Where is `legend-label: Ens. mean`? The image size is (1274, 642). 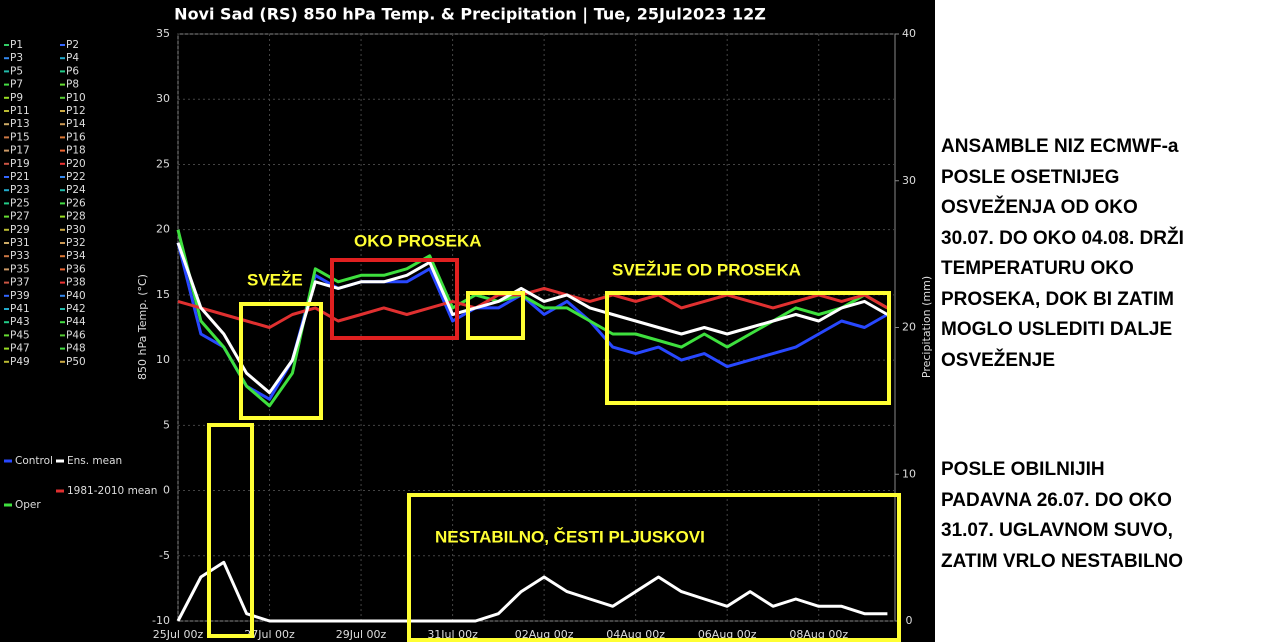 legend-label: Ens. mean is located at coordinates (94, 461).